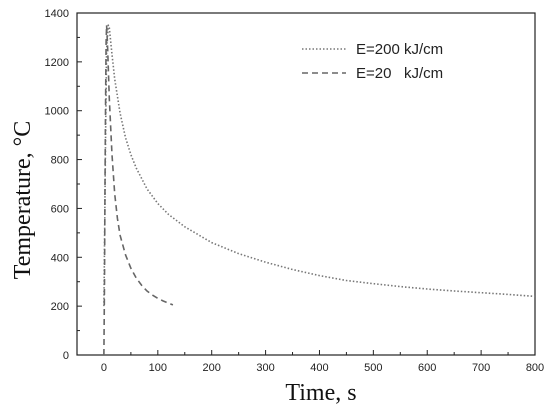  Describe the element at coordinates (60, 209) in the screenshot. I see `y-tick-label: 600` at that location.